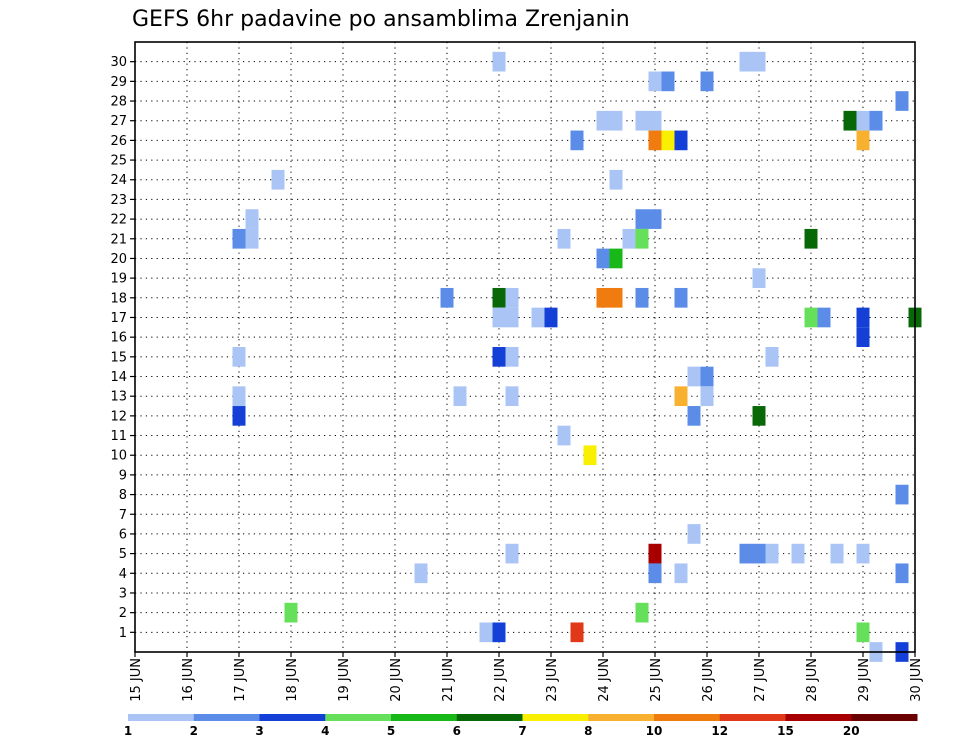 The width and height of the screenshot is (960, 742). Describe the element at coordinates (118, 279) in the screenshot. I see `y-tick-label: 19` at that location.